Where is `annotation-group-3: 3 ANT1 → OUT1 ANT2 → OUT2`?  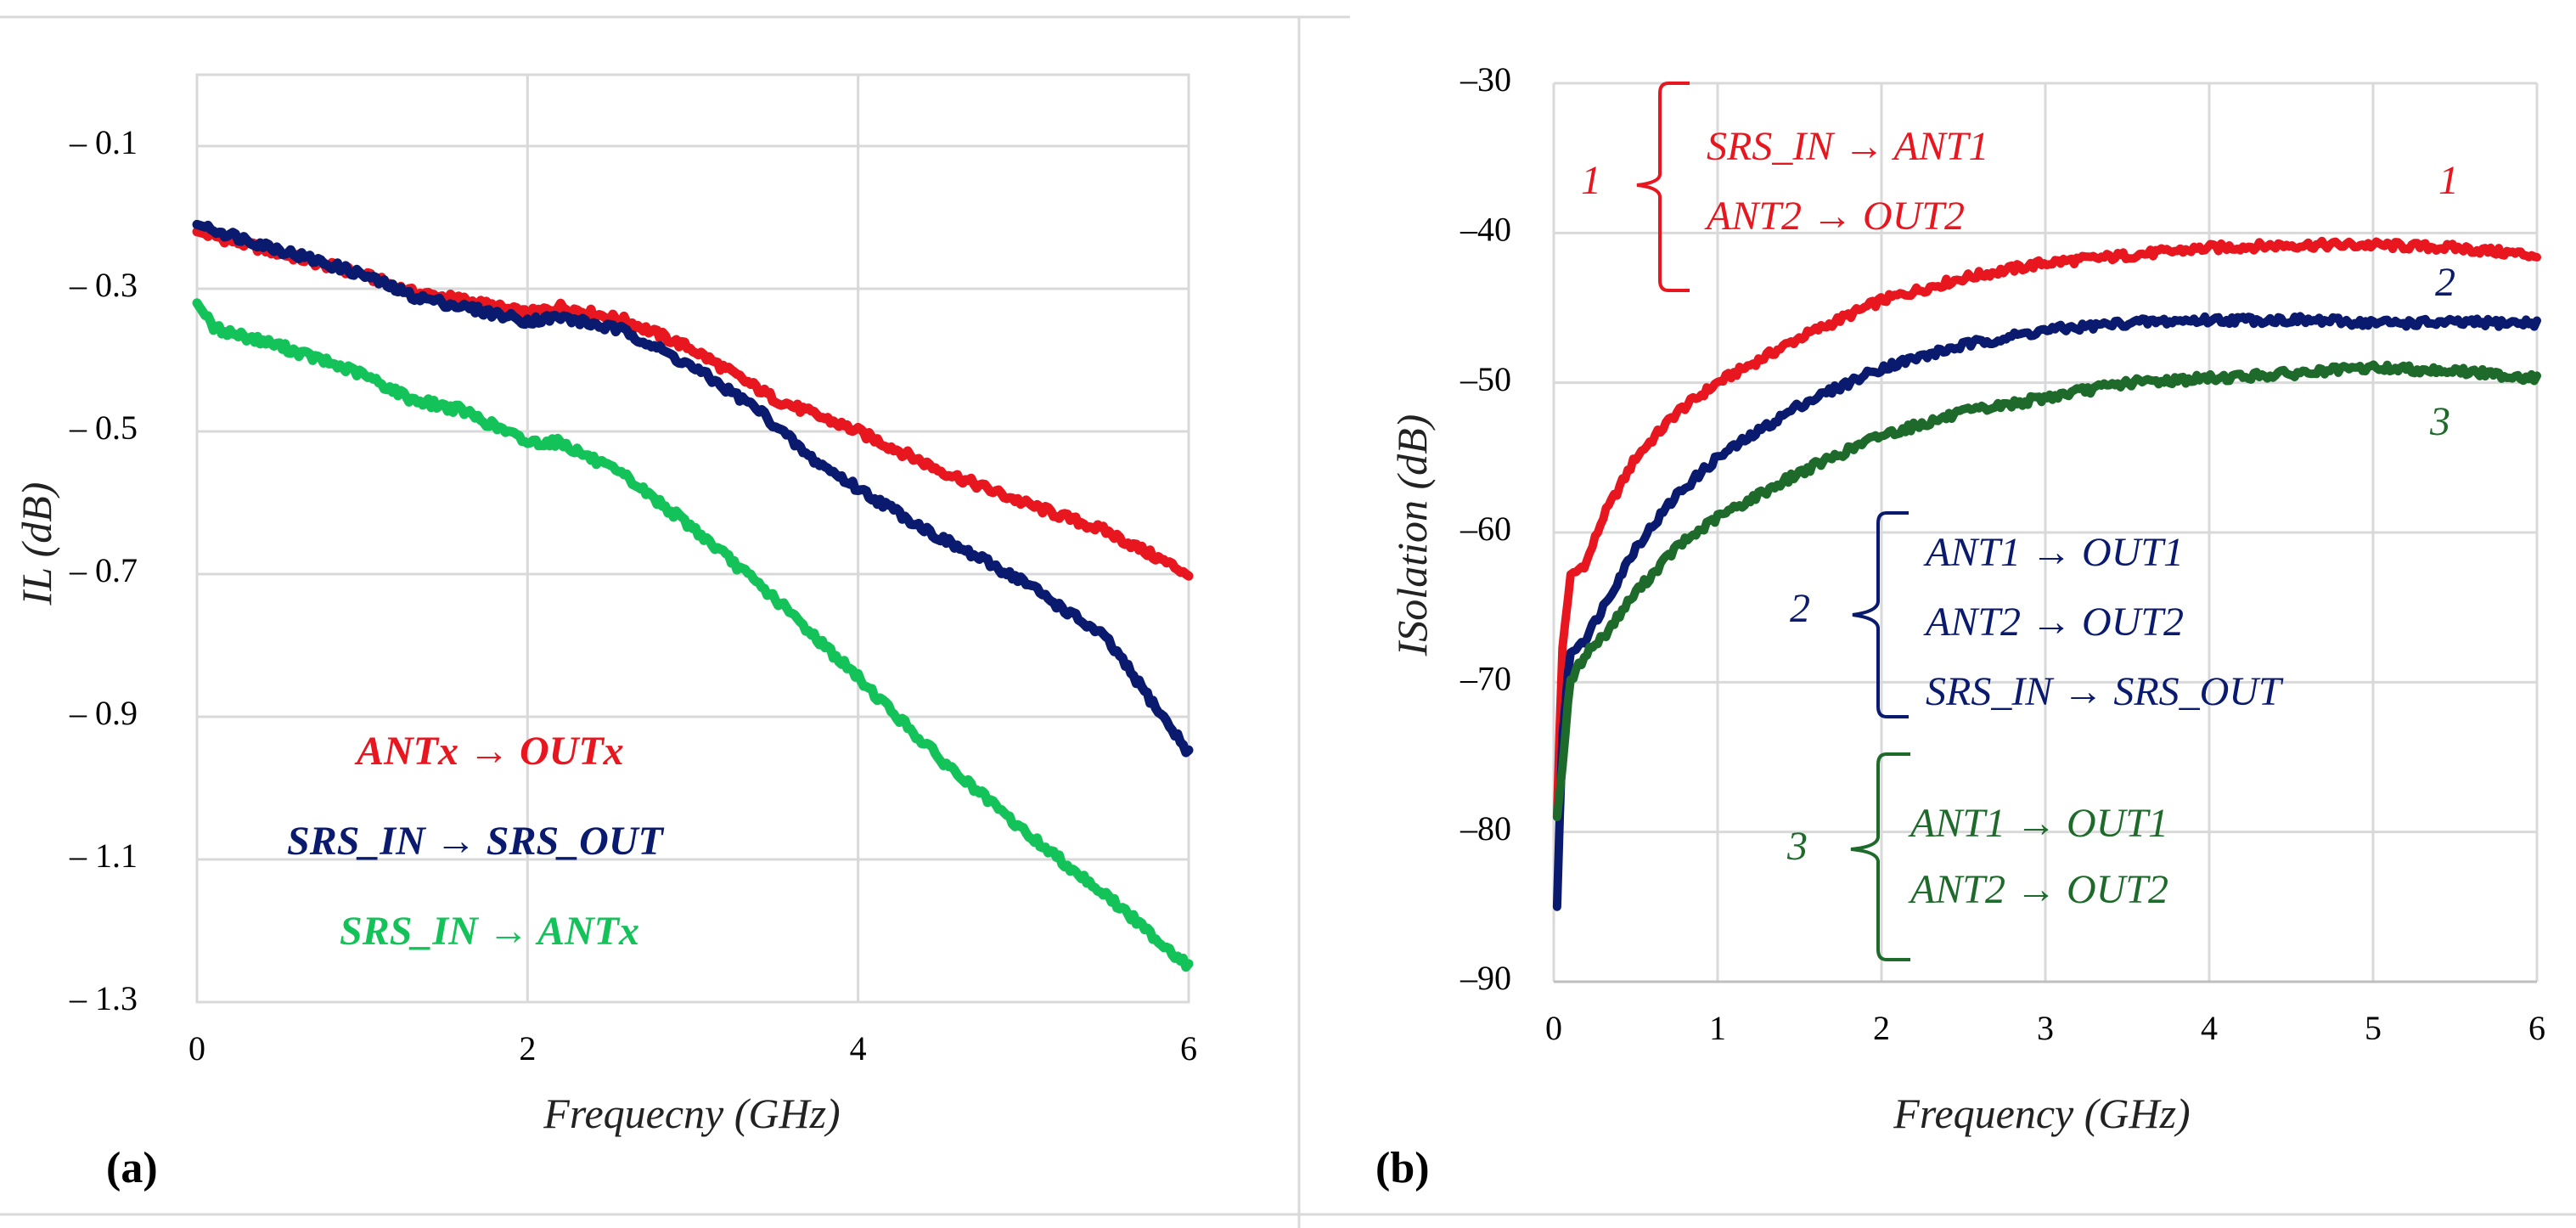 annotation-group-3: 3 ANT1 → OUT1 ANT2 → OUT2 is located at coordinates (1977, 857).